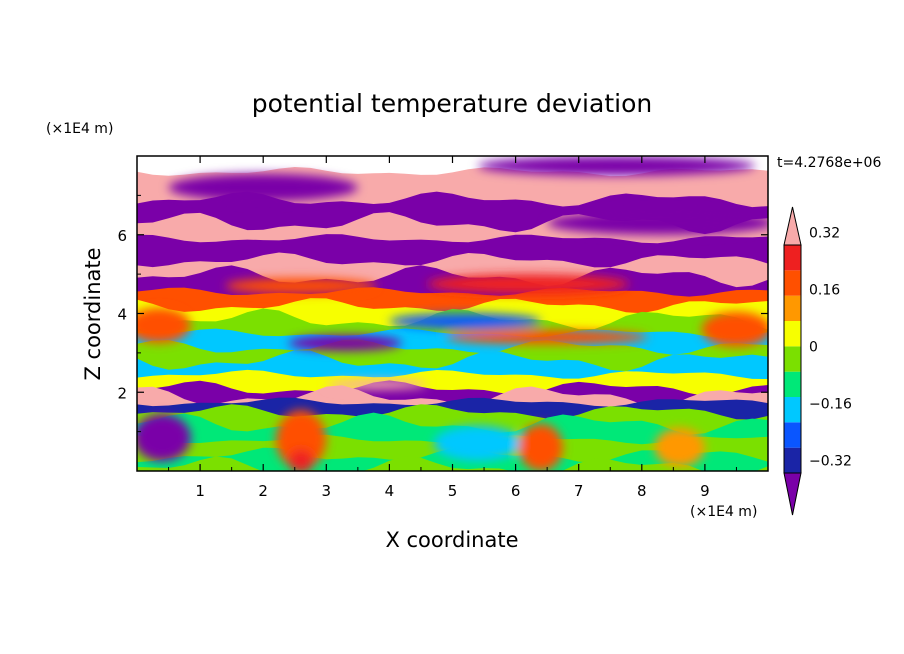 The width and height of the screenshot is (904, 654). What do you see at coordinates (829, 163) in the screenshot?
I see `time-label: t=4.2768e+06` at bounding box center [829, 163].